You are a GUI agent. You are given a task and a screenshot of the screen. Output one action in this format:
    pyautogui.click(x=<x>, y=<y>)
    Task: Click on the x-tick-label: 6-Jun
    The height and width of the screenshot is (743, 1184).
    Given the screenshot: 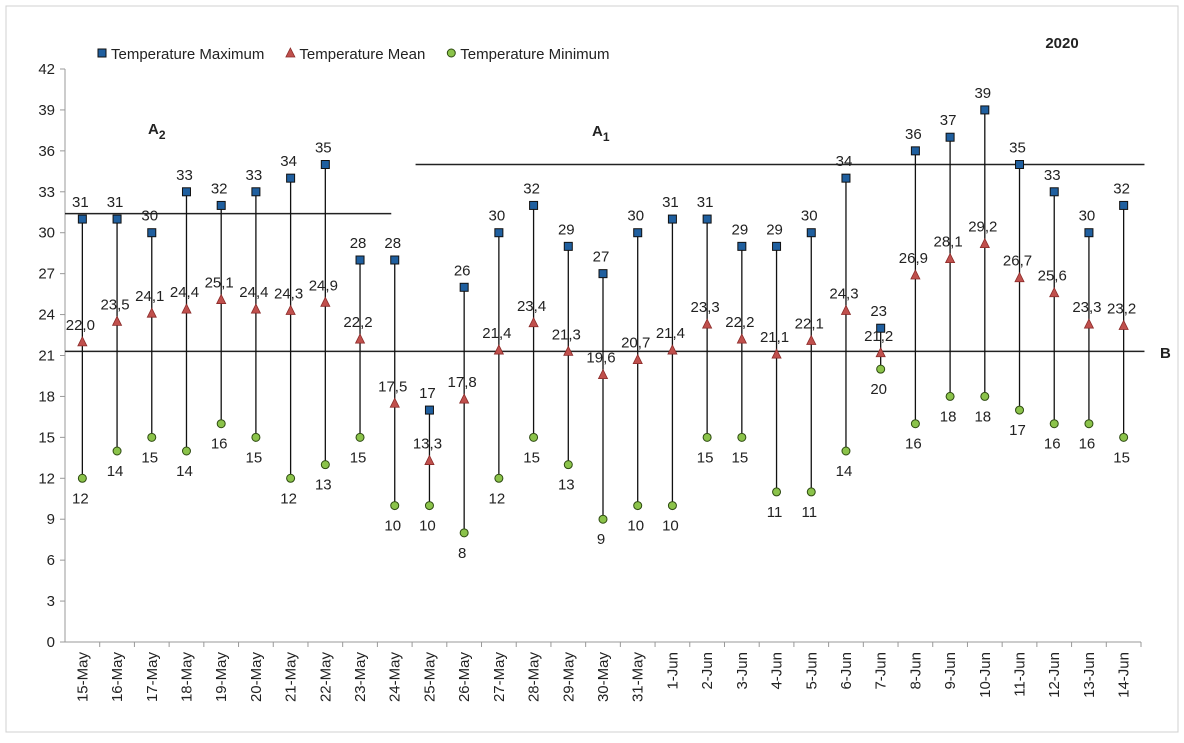 What is the action you would take?
    pyautogui.click(x=846, y=671)
    